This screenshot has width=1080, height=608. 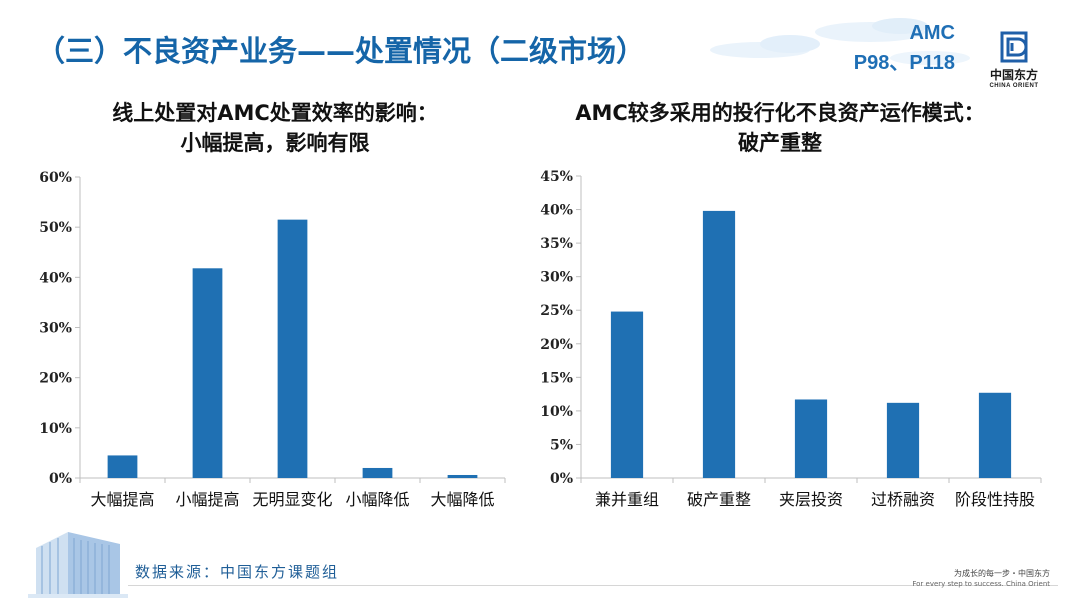 What do you see at coordinates (275, 143) in the screenshot?
I see `chart-1-title-line-2: 小幅提高，影响有限` at bounding box center [275, 143].